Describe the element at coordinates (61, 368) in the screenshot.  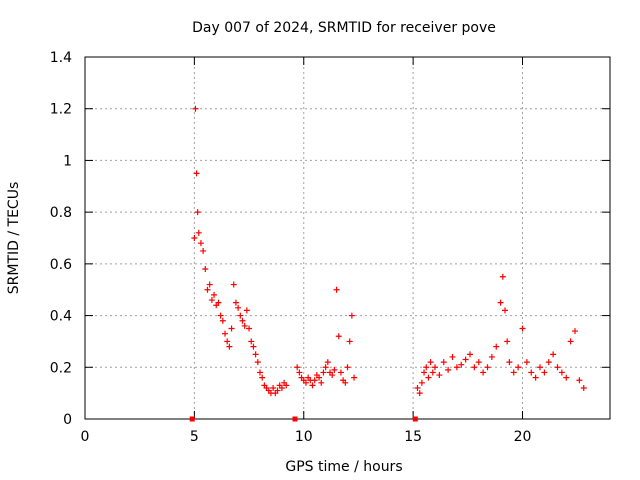
I see `y-tick-label: 0.2` at that location.